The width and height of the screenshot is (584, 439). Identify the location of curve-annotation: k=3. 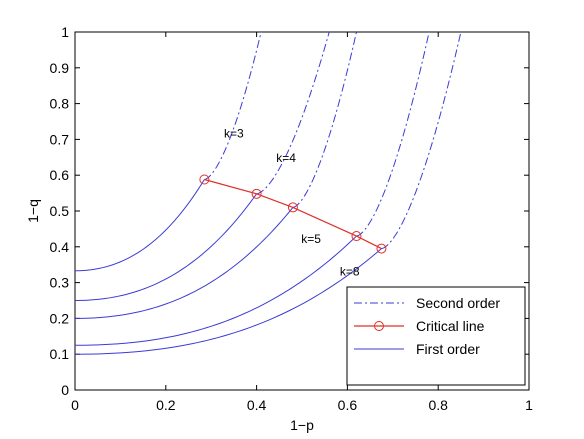
(234, 134).